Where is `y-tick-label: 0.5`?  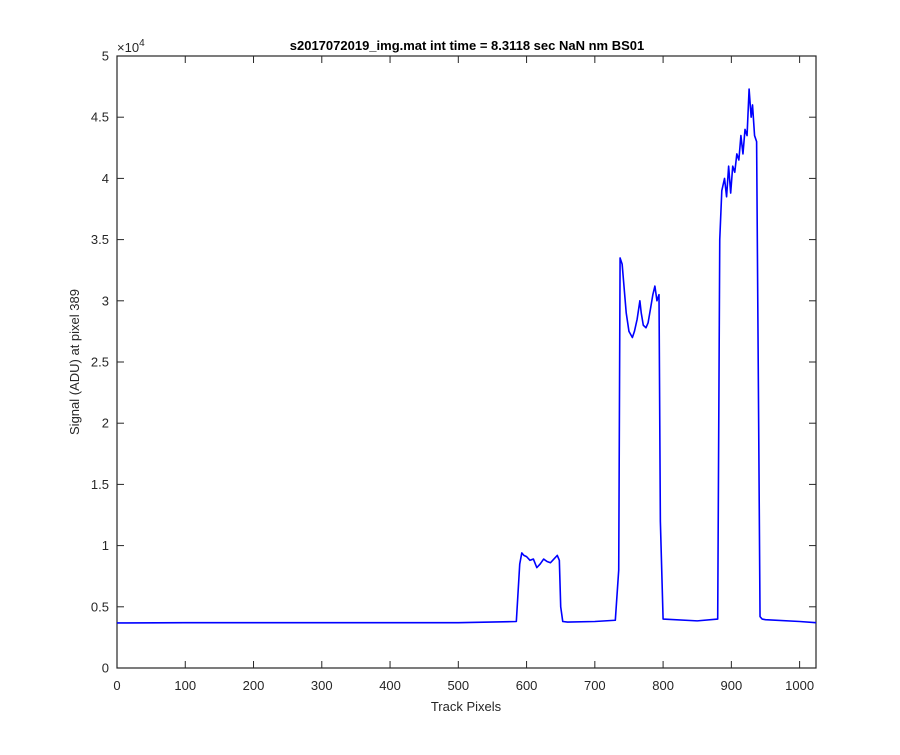
y-tick-label: 0.5 is located at coordinates (100, 606).